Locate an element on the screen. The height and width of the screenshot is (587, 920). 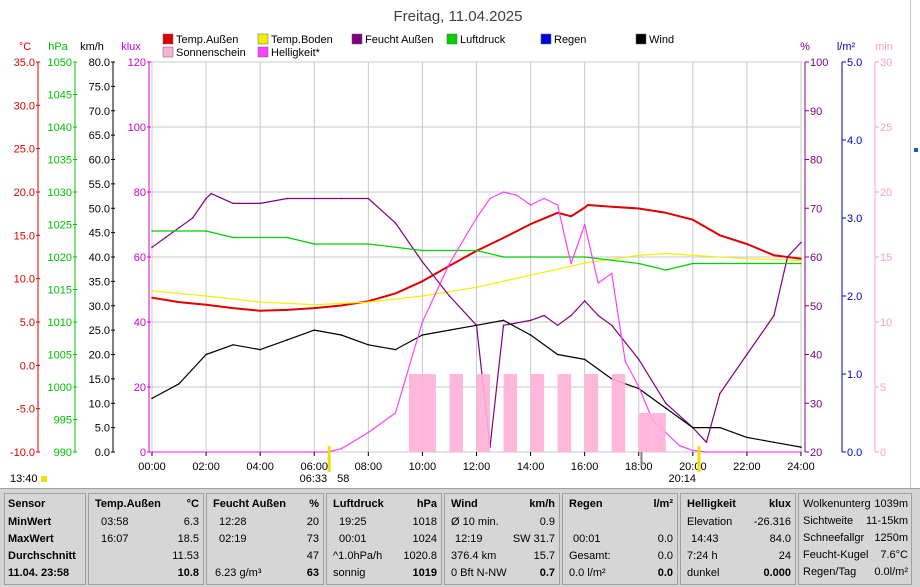
temp-current: 10.8 is located at coordinates (188, 573).